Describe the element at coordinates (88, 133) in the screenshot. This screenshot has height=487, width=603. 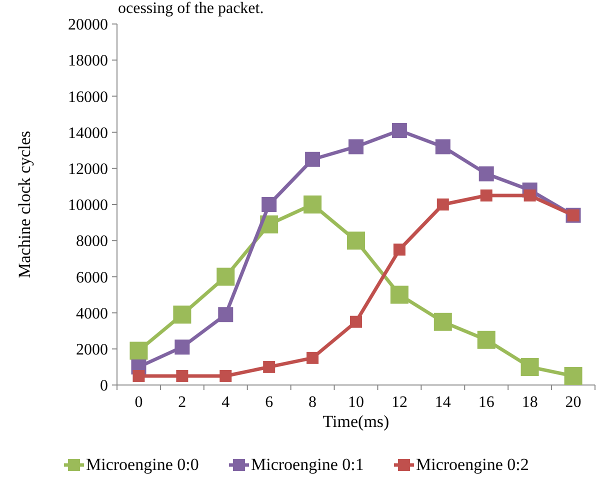
I see `y-tick-label: 14000` at that location.